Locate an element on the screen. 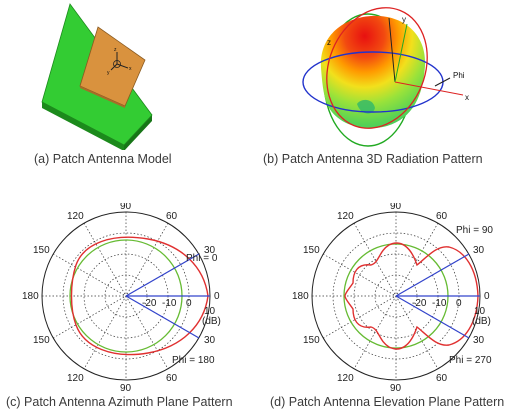 The height and width of the screenshot is (416, 529). red-elevation-ring is located at coordinates (377, 68).